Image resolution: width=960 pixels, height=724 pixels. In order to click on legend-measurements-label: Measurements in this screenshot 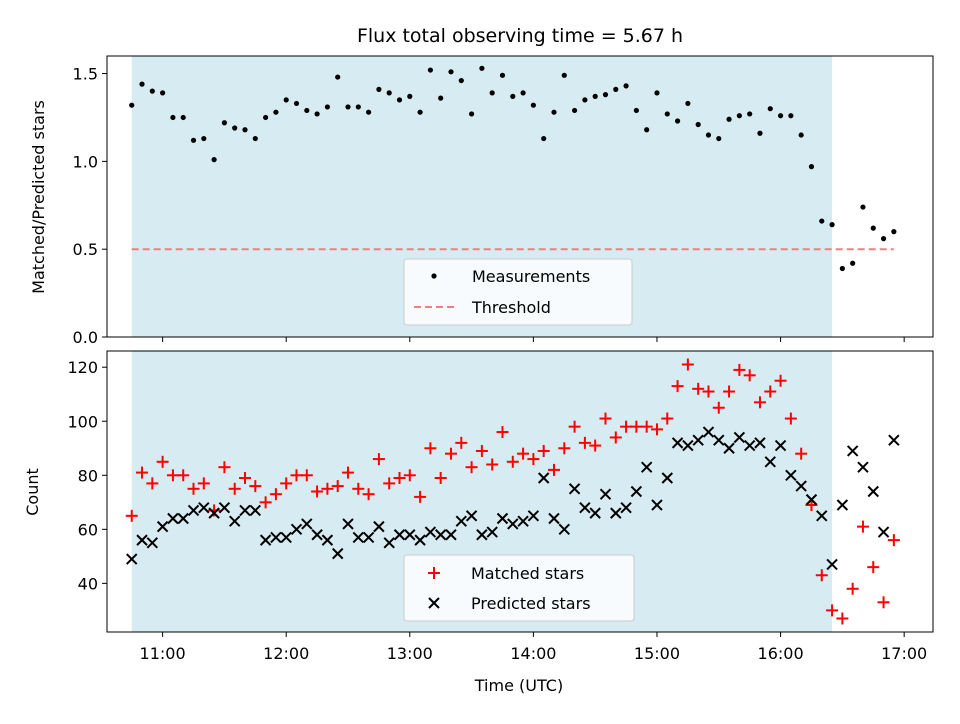, I will do `click(531, 276)`.